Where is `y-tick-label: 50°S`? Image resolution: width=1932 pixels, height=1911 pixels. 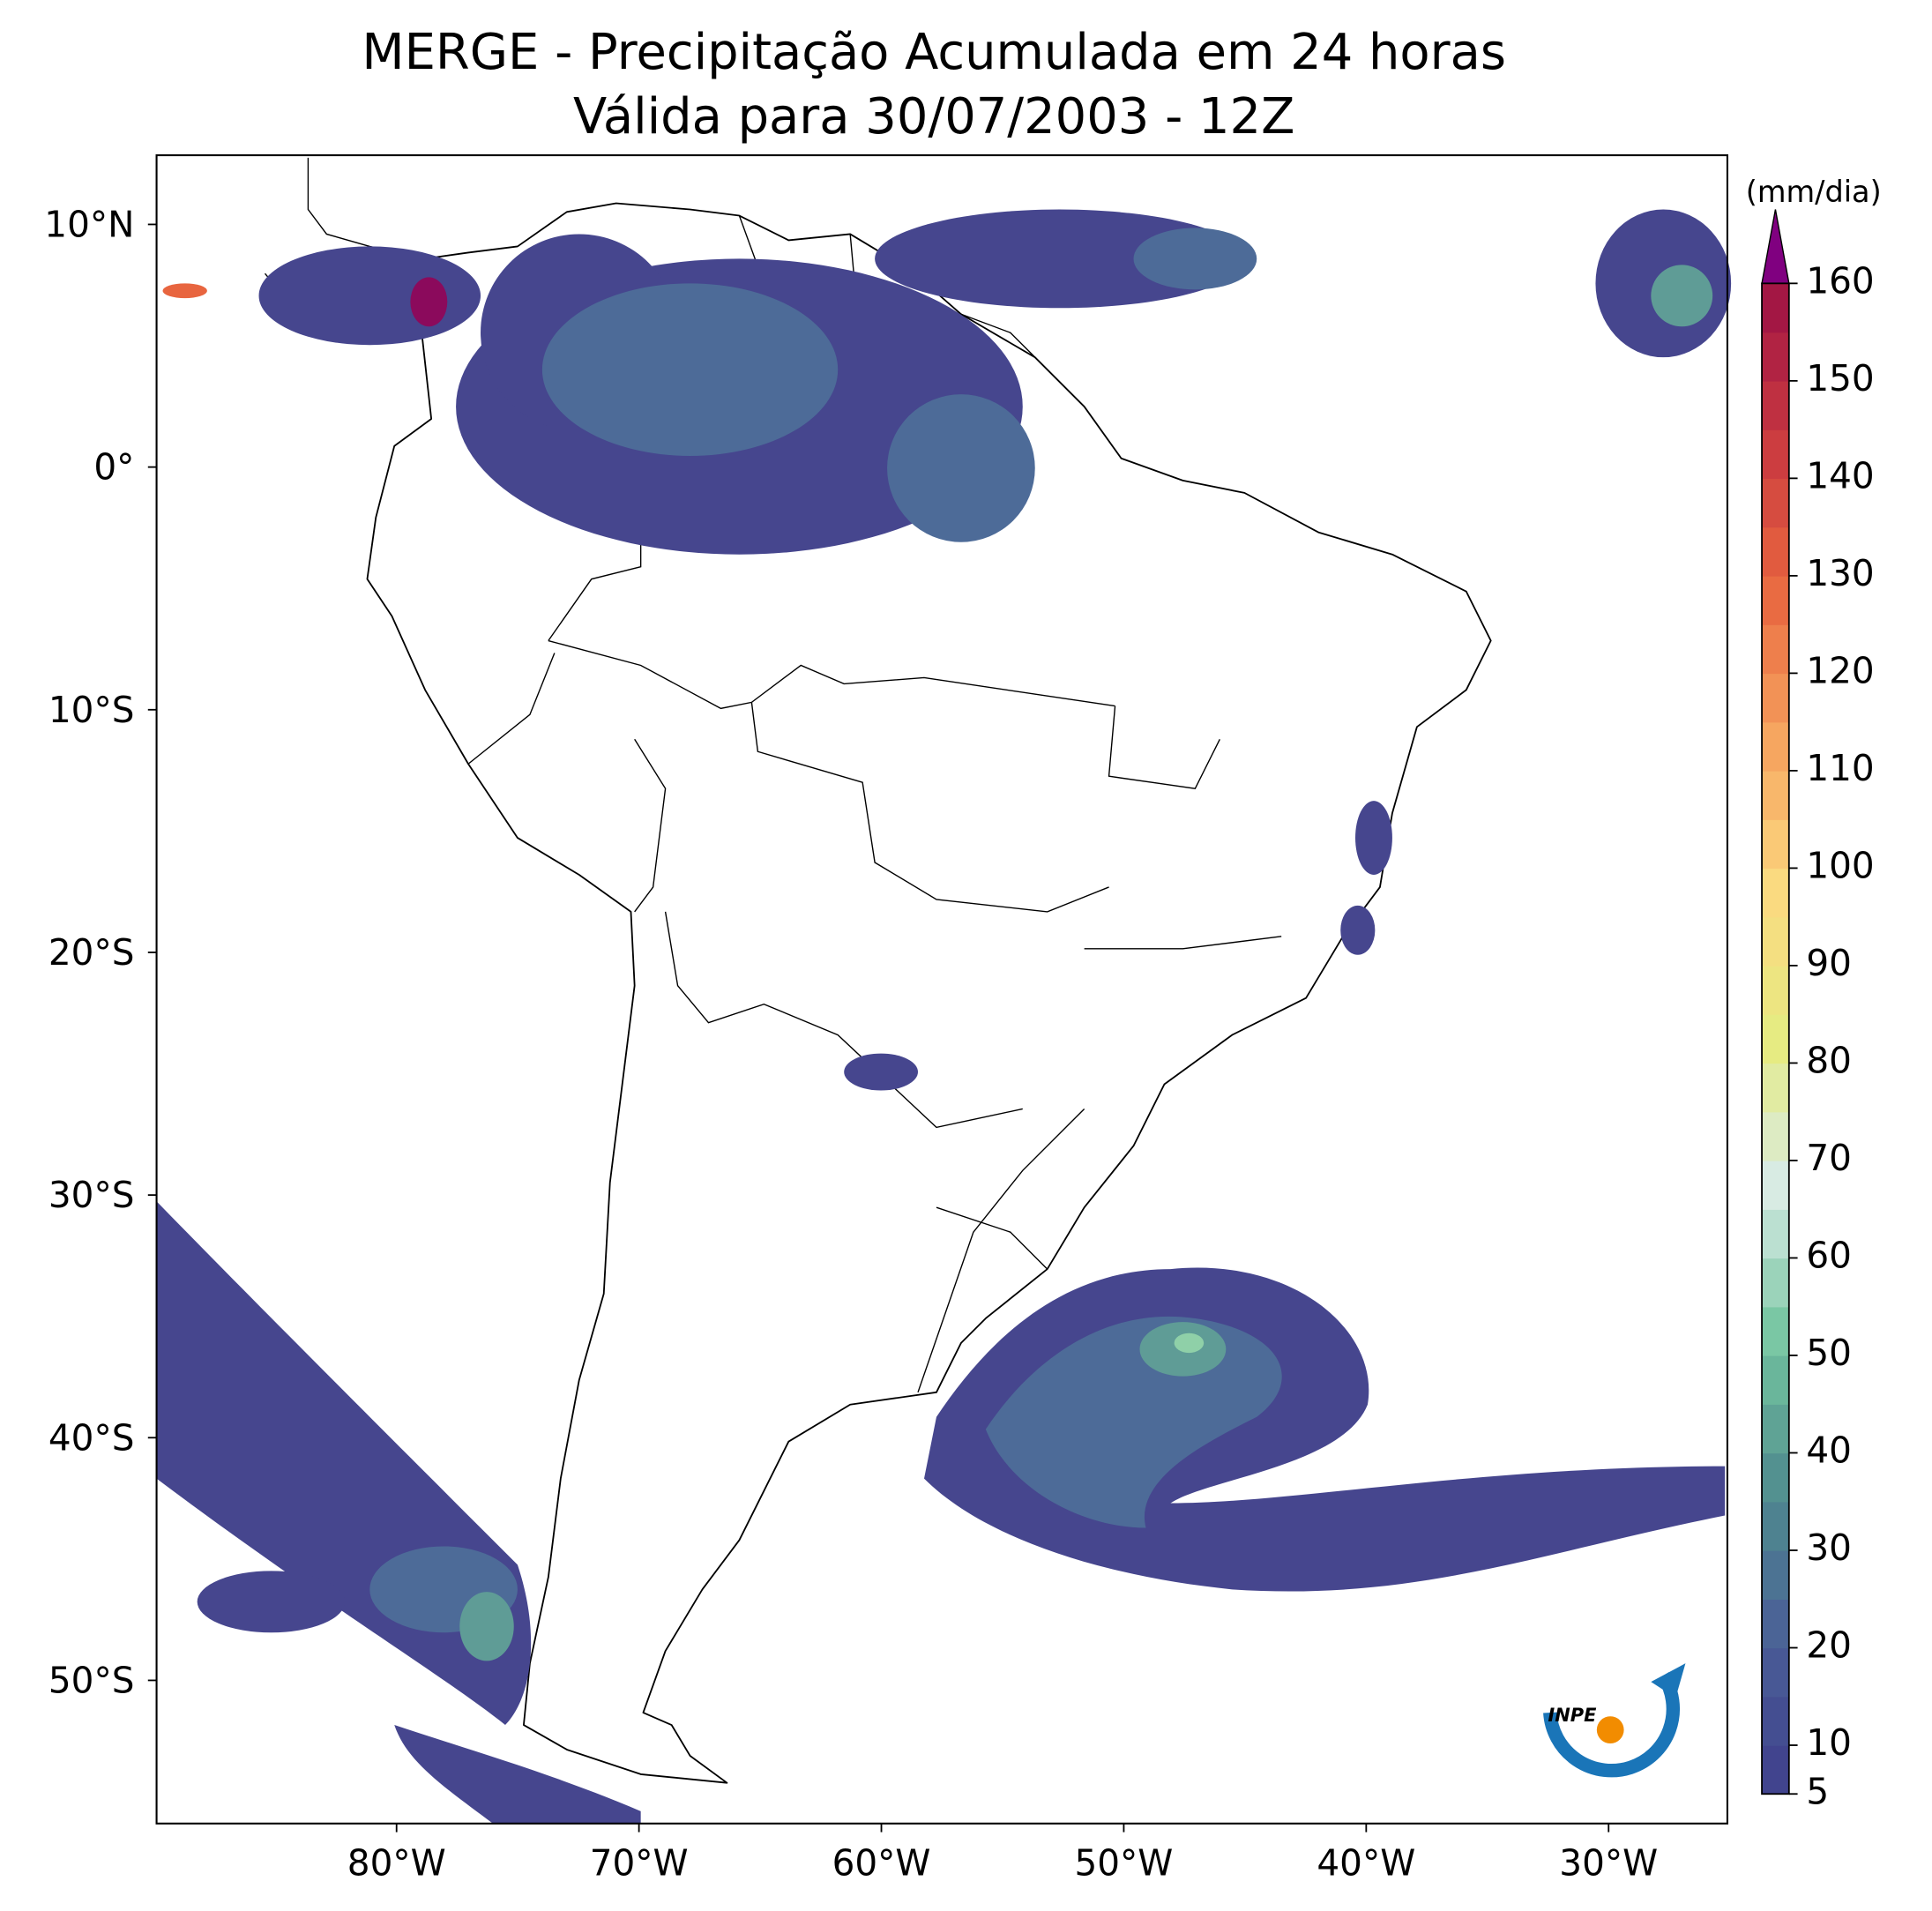
y-tick-label: 50°S is located at coordinates (91, 1680).